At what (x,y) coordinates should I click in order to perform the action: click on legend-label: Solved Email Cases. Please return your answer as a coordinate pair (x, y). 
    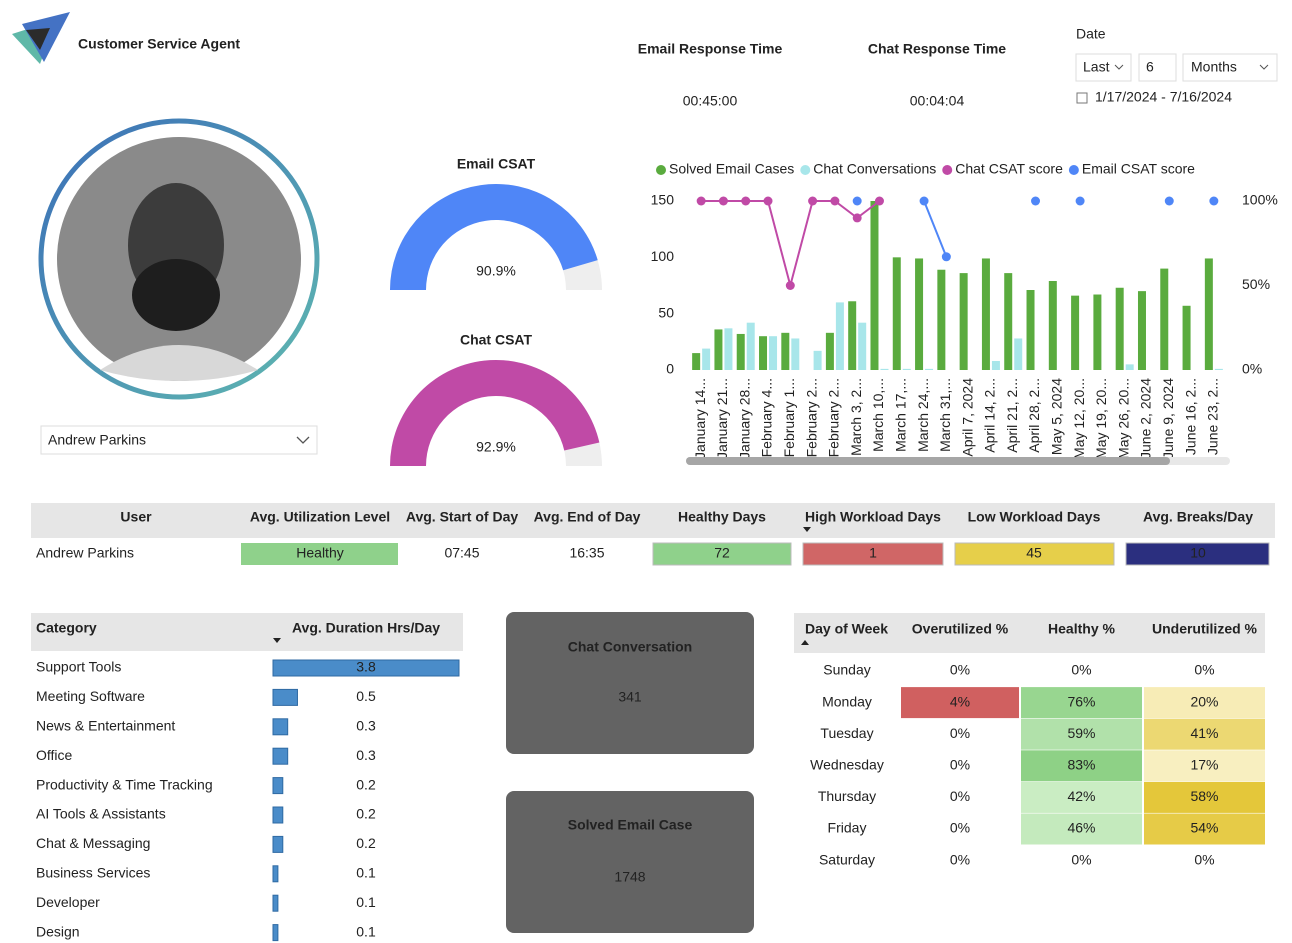
    Looking at the image, I should click on (731, 169).